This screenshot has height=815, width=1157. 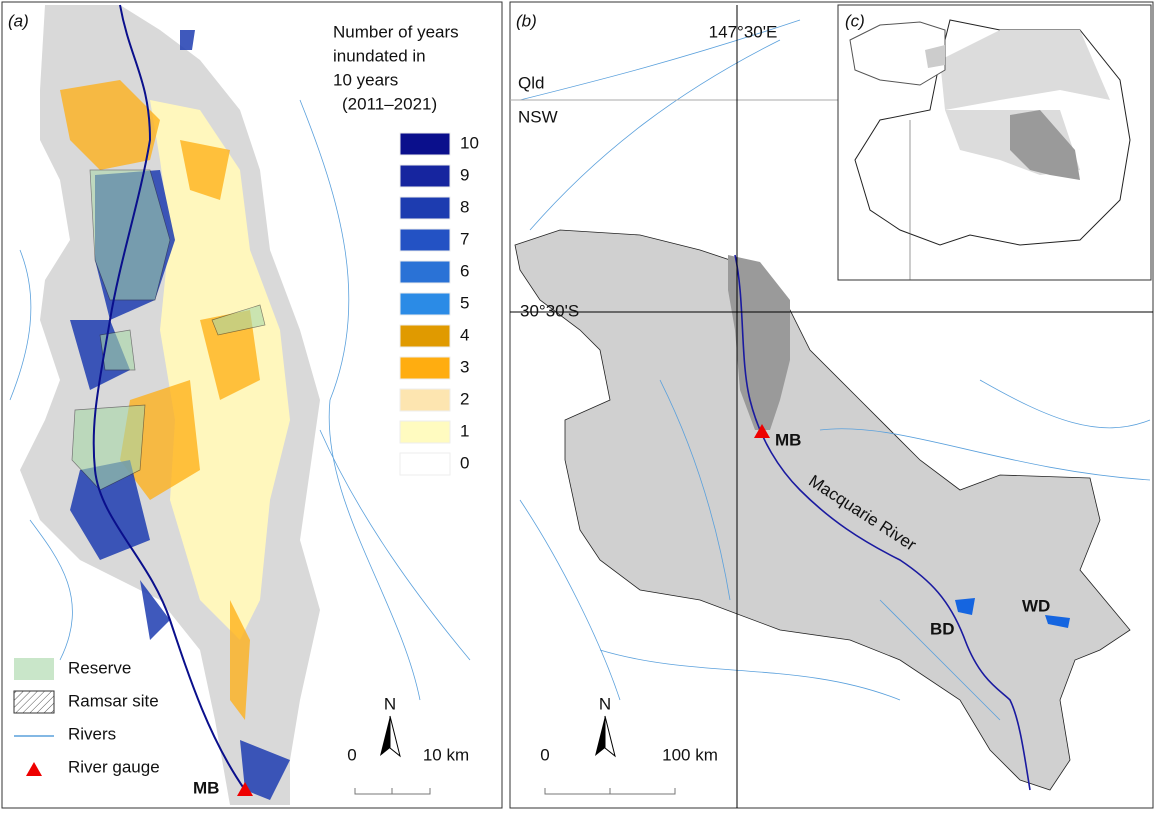 What do you see at coordinates (389, 103) in the screenshot?
I see `legend-title: (2011–2021)` at bounding box center [389, 103].